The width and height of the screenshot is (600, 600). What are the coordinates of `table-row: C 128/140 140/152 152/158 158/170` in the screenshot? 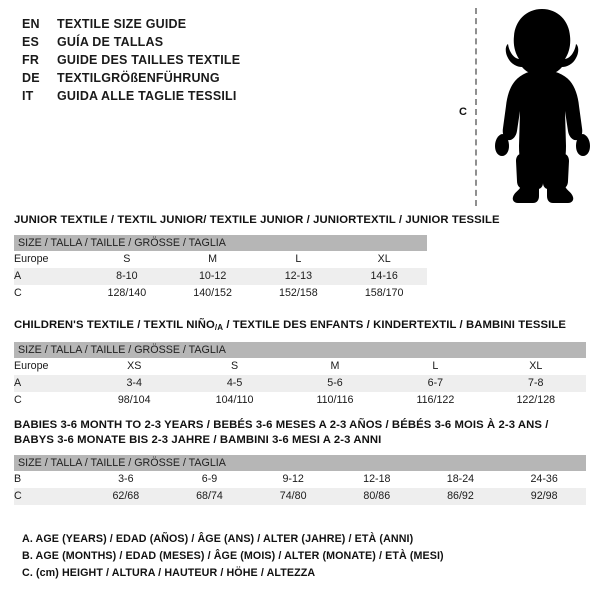 It's located at (221, 293).